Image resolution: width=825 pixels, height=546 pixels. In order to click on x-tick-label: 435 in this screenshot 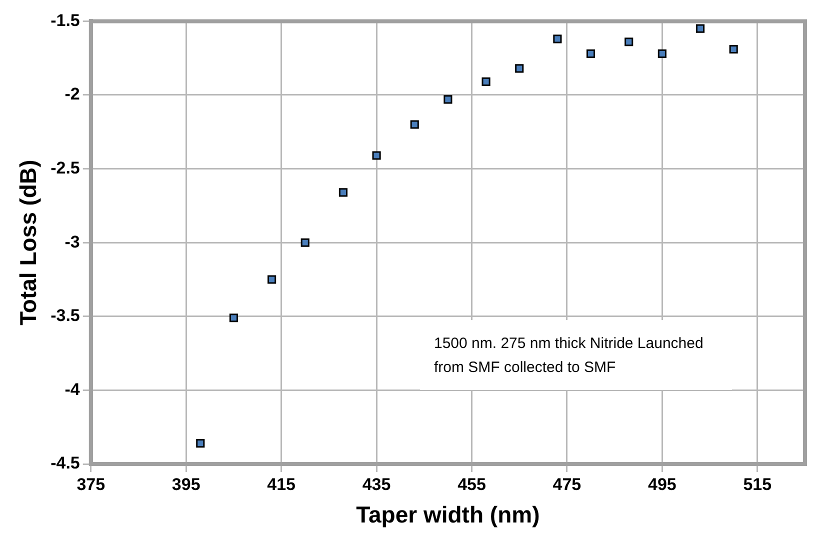, I will do `click(376, 484)`.